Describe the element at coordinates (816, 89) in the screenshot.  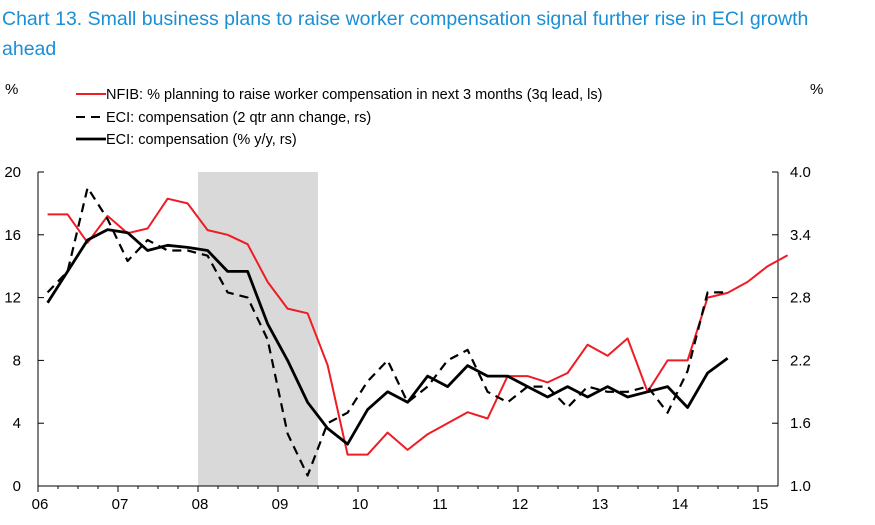
I see `right-unit-label: %` at that location.